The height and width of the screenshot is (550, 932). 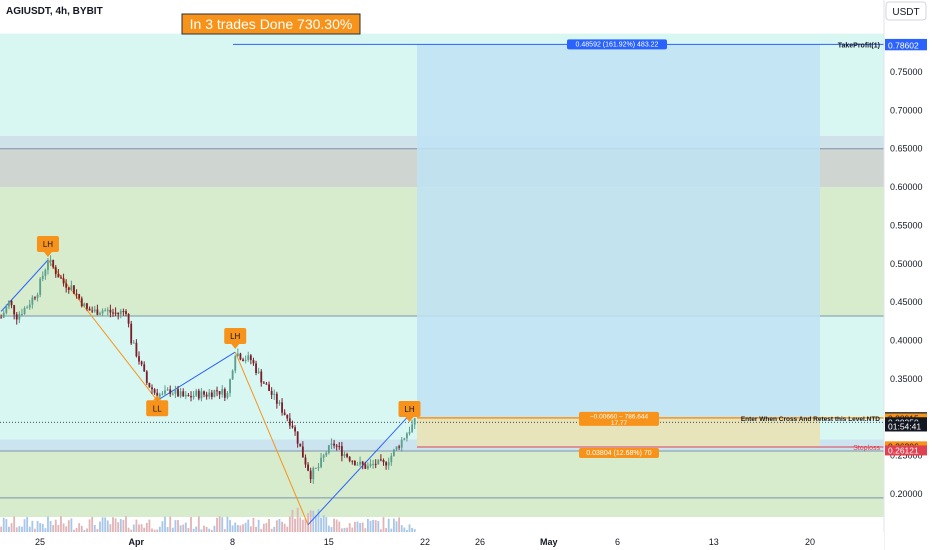 What do you see at coordinates (906, 426) in the screenshot?
I see `price-tag-box` at bounding box center [906, 426].